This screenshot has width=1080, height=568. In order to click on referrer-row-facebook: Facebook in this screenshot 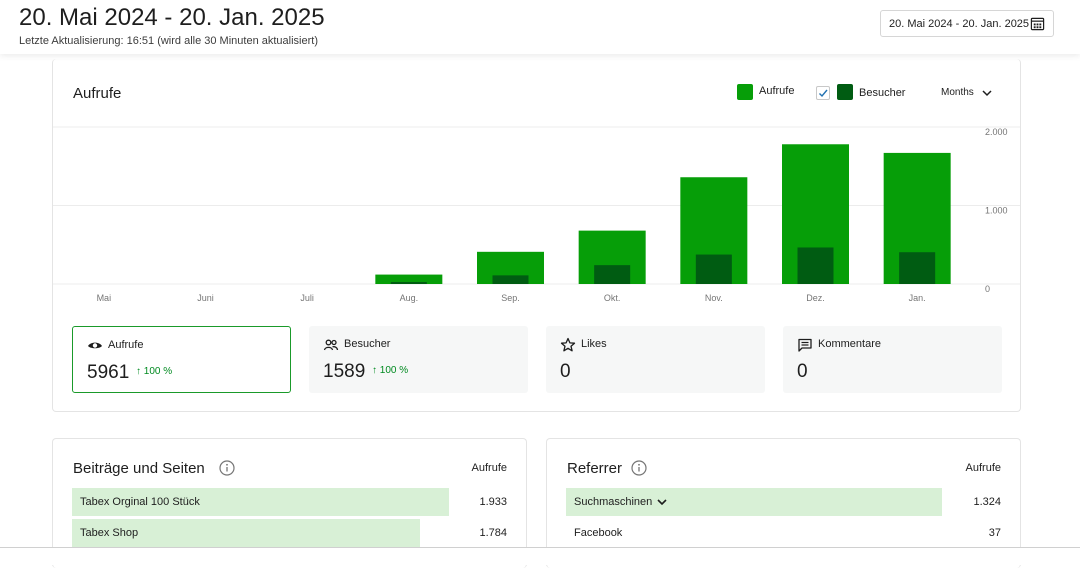, I will do `click(598, 533)`.